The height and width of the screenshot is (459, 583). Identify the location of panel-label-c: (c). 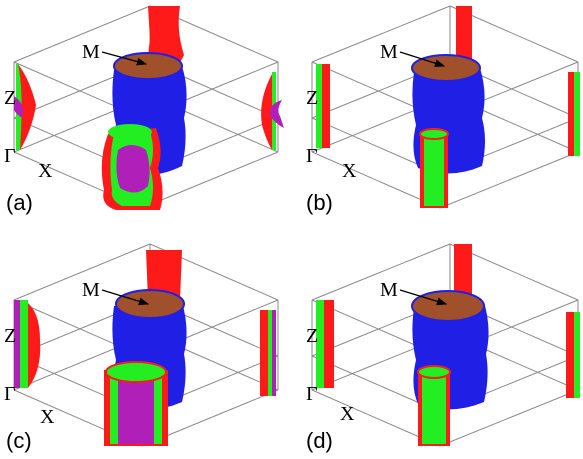
(19, 440).